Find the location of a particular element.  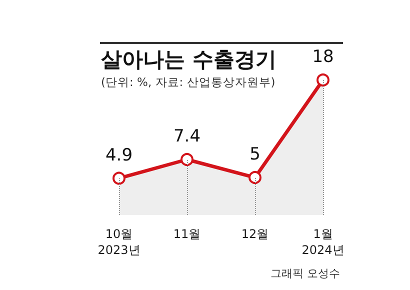

chart-title: 살아나는 수출경기 is located at coordinates (188, 60).